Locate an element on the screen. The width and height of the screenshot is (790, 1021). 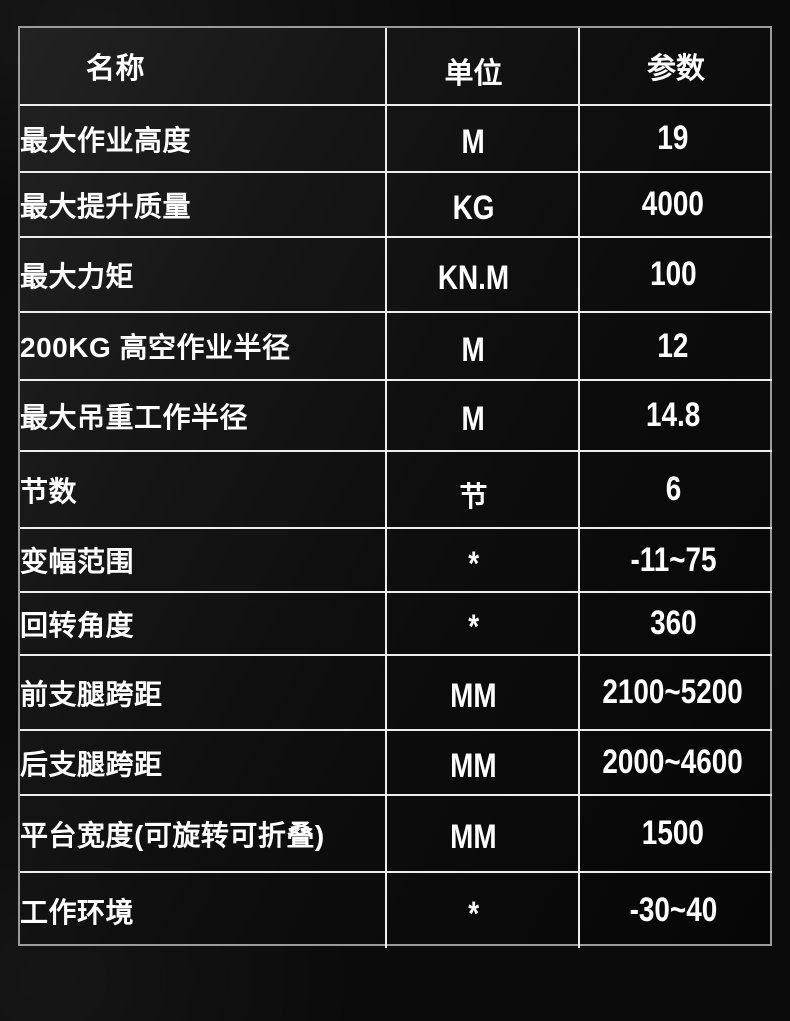
table-row: 后支腿跨距 MM 2000~4600 is located at coordinates (396, 763).